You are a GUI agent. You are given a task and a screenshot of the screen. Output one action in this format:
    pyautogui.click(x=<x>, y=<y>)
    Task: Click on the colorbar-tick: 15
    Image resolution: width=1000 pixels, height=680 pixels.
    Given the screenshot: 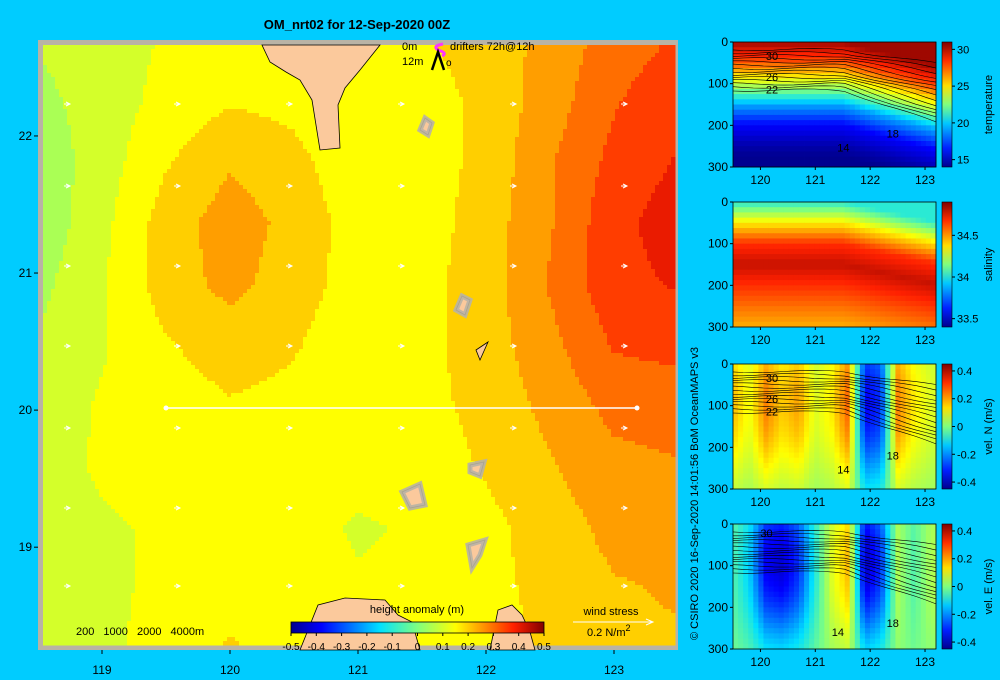 What is the action you would take?
    pyautogui.click(x=963, y=161)
    